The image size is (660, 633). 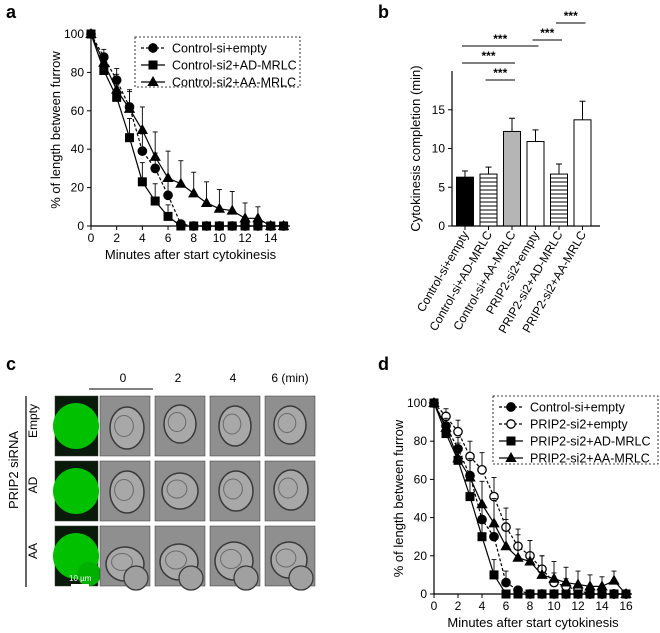 What do you see at coordinates (123, 378) in the screenshot?
I see `time-label-0: 0` at bounding box center [123, 378].